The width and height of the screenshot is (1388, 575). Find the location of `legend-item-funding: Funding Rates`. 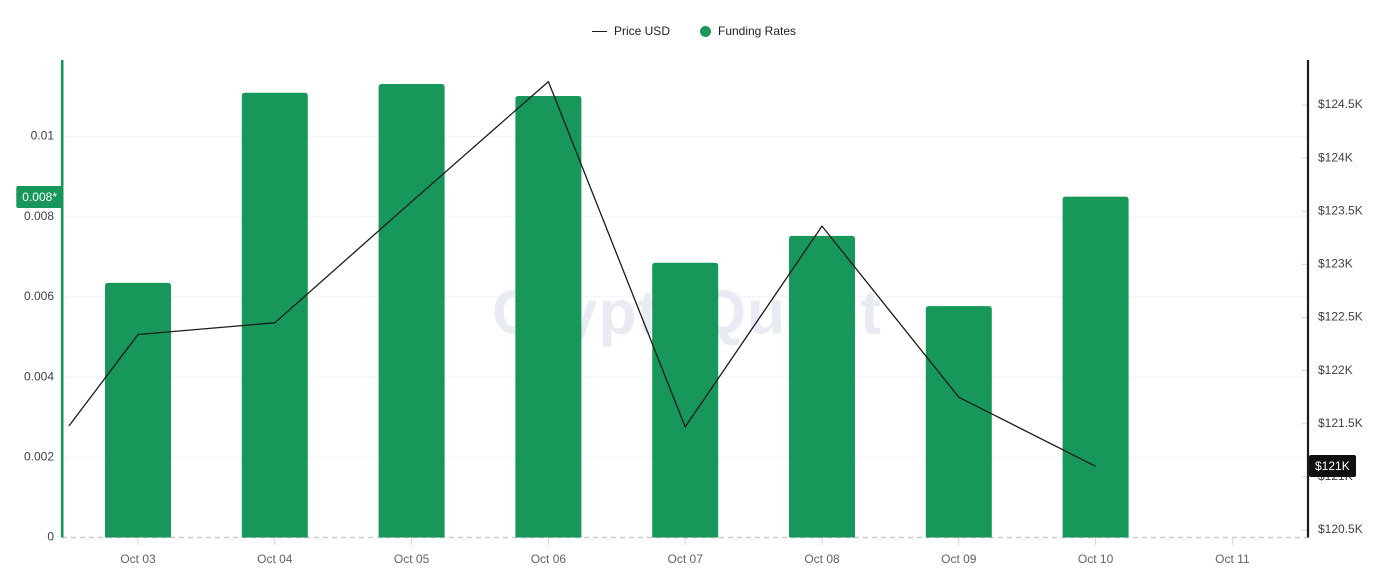

legend-item-funding: Funding Rates is located at coordinates (748, 31).